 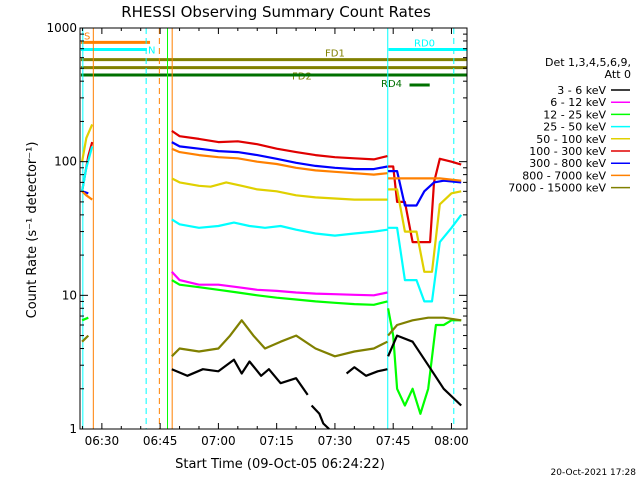 What do you see at coordinates (302, 77) in the screenshot?
I see `flag-label: FD2` at bounding box center [302, 77].